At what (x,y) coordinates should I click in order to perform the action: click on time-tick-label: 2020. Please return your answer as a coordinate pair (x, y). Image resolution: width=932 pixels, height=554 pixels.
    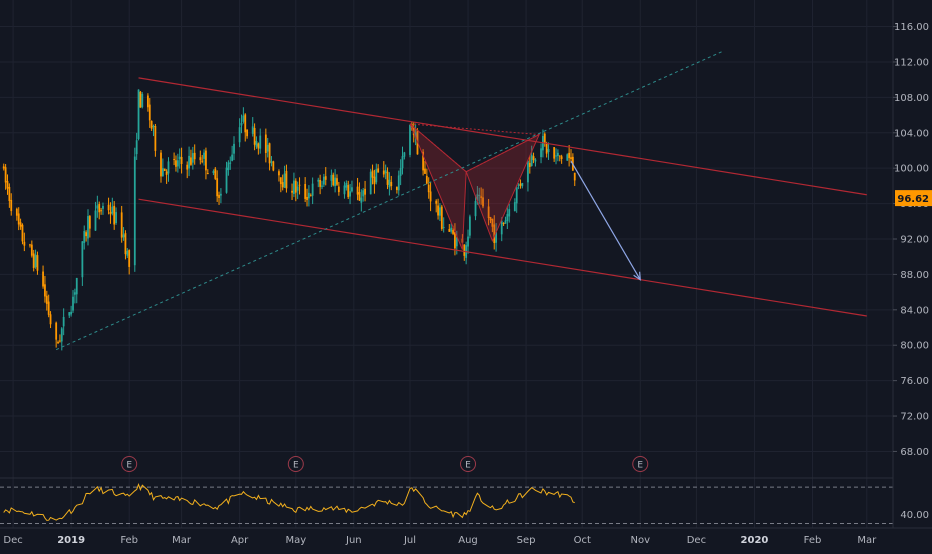
    Looking at the image, I should click on (755, 540).